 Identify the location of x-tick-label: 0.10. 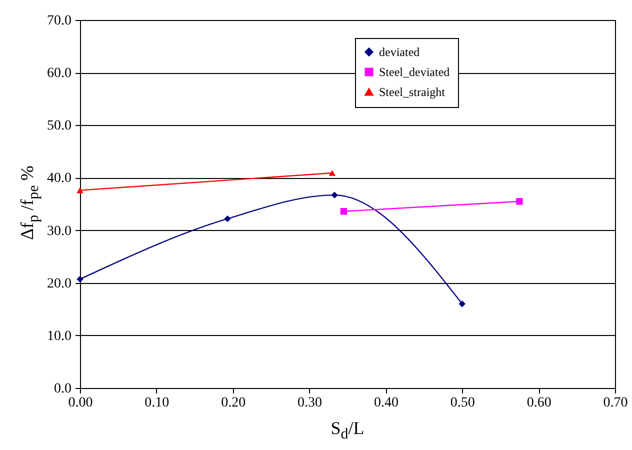
(157, 403).